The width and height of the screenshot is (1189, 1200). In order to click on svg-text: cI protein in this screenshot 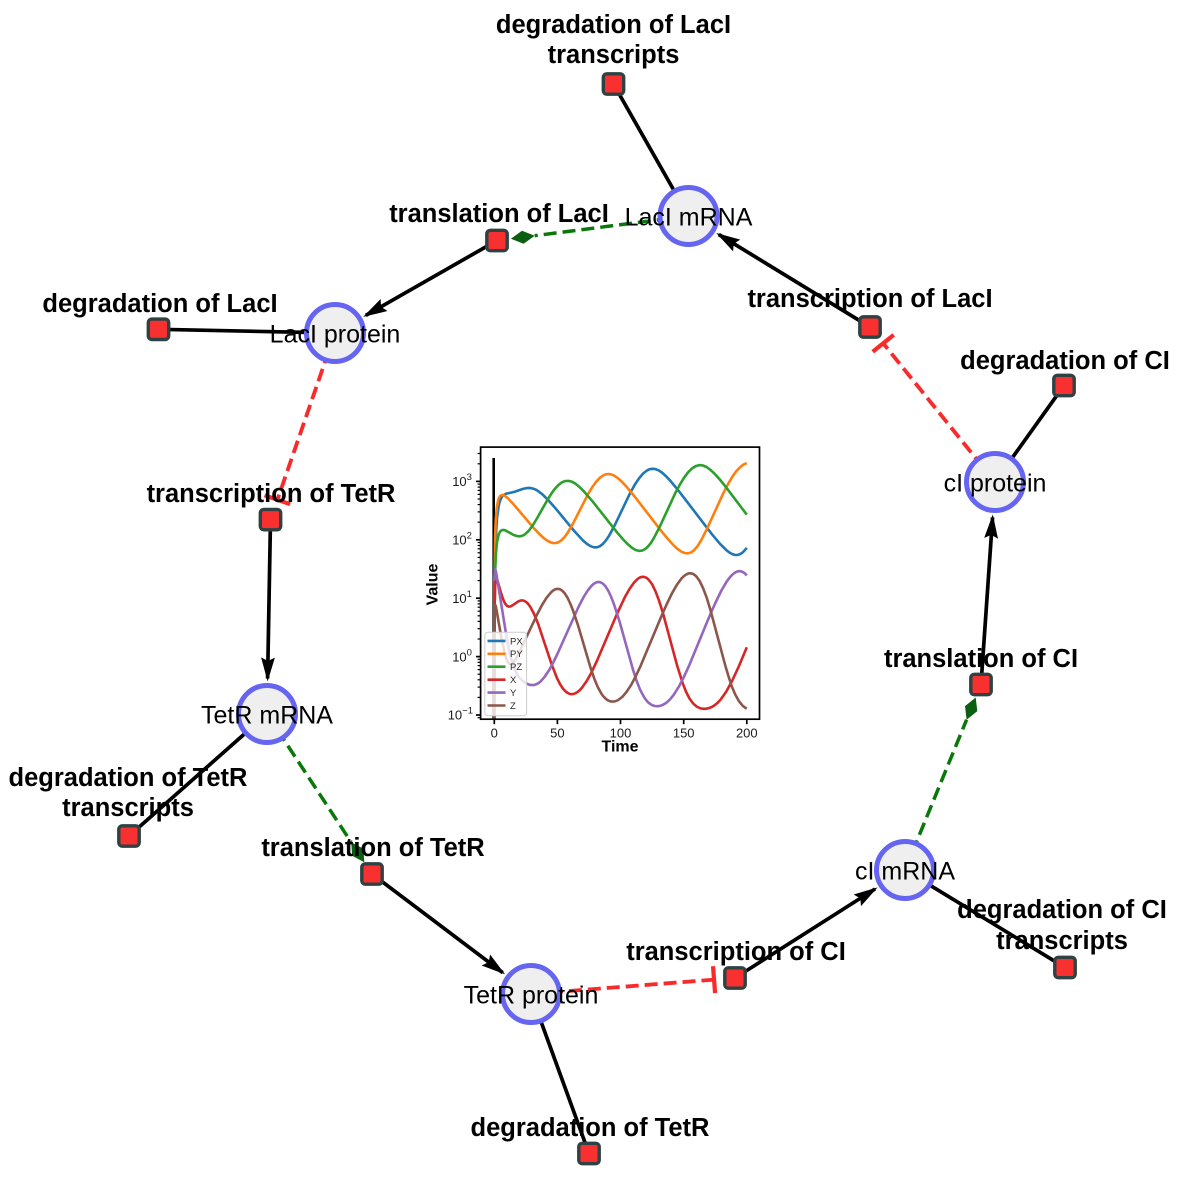, I will do `click(995, 484)`.